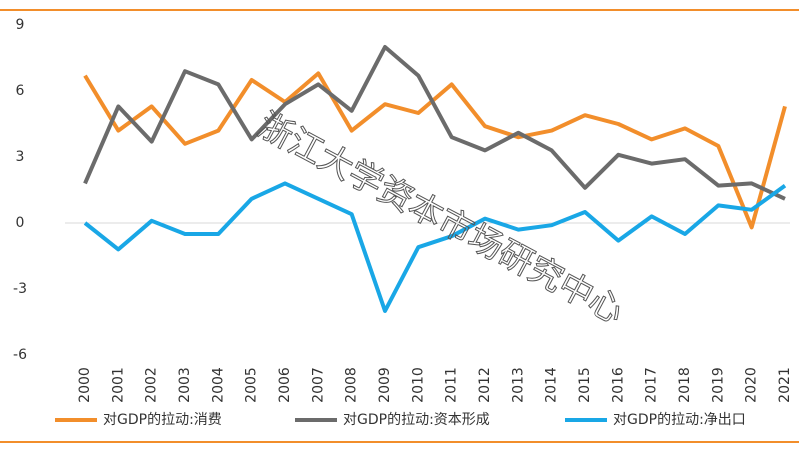 Image resolution: width=799 pixels, height=461 pixels. I want to click on y-tick-label: 0, so click(20, 223).